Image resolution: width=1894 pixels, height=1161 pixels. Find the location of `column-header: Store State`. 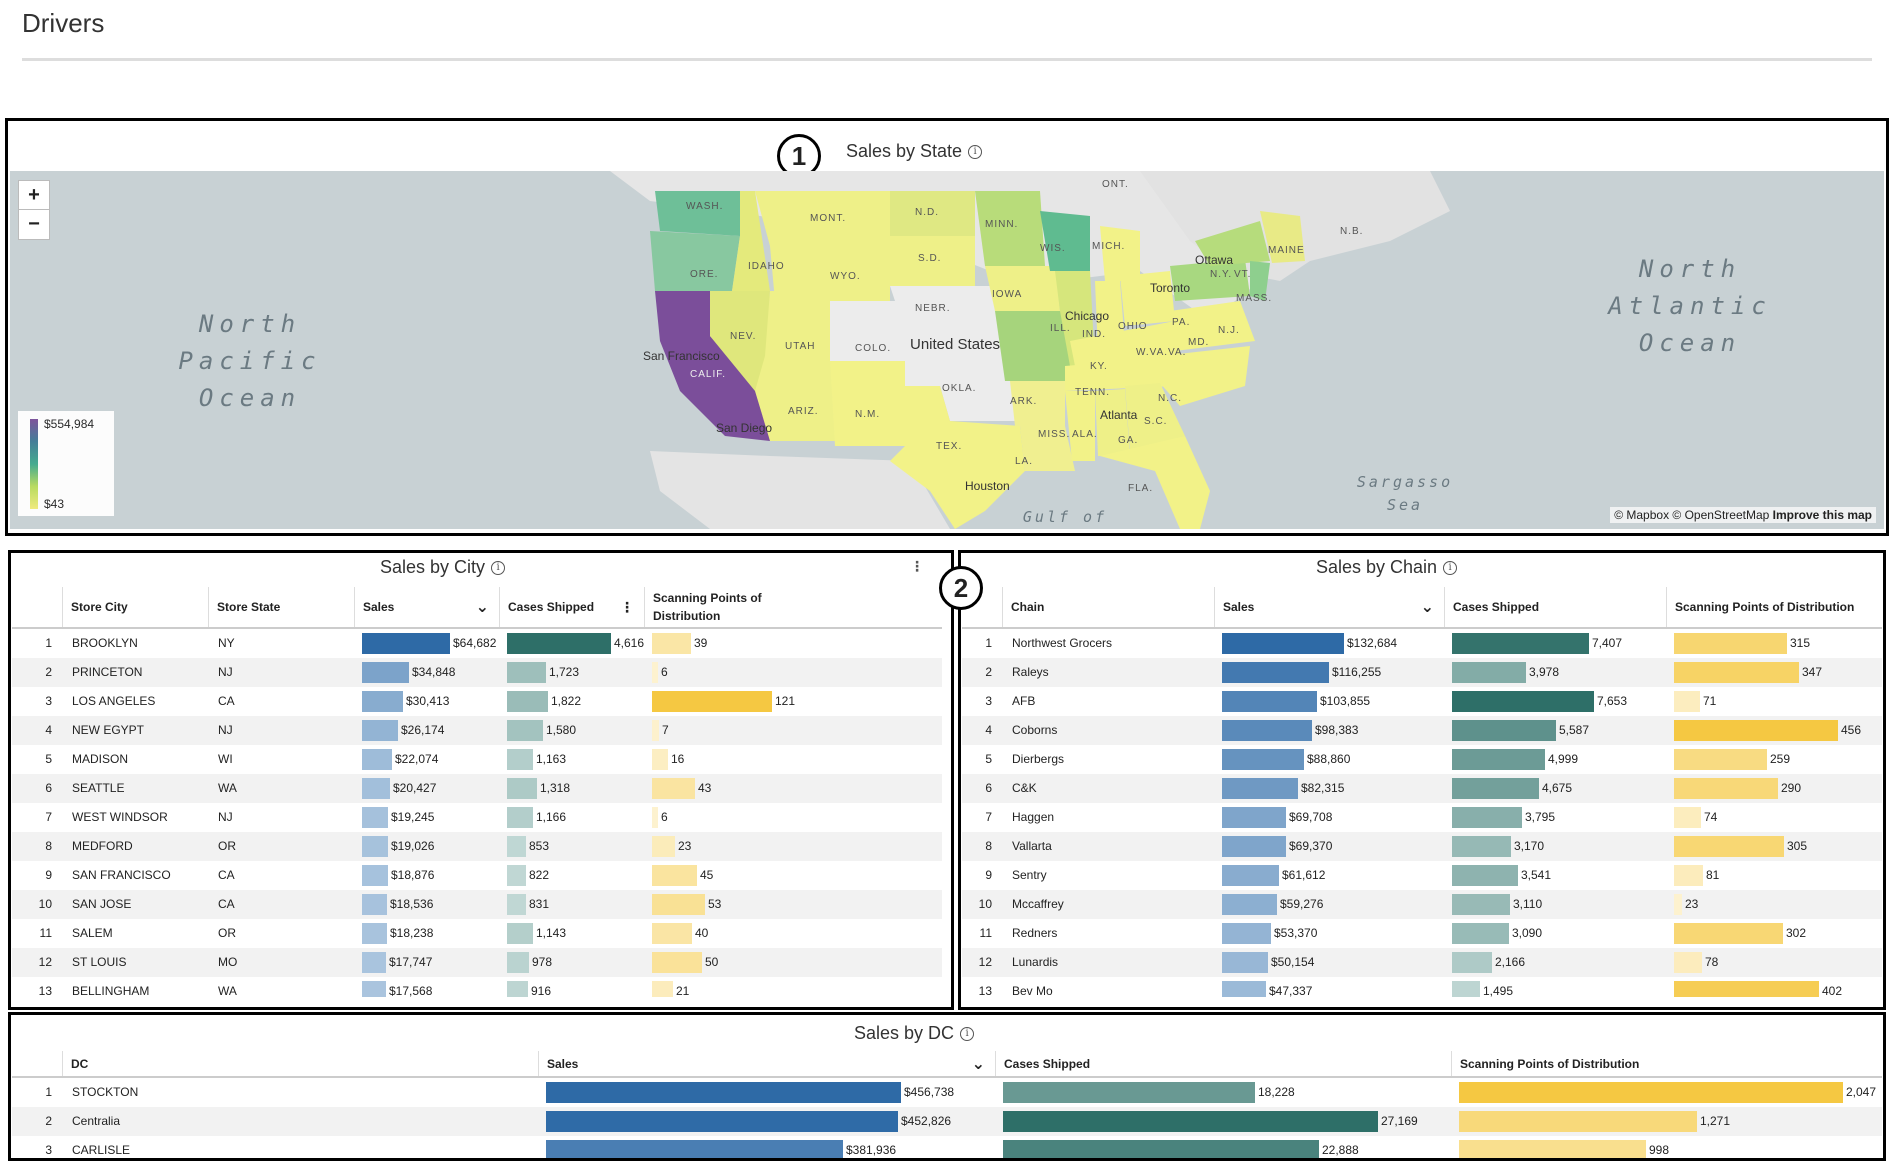

column-header: Store State is located at coordinates (281, 607).